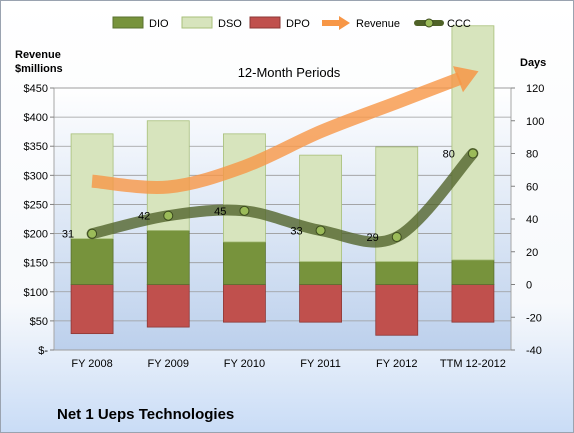  Describe the element at coordinates (43, 351) in the screenshot. I see `left-tick-label: $-` at that location.